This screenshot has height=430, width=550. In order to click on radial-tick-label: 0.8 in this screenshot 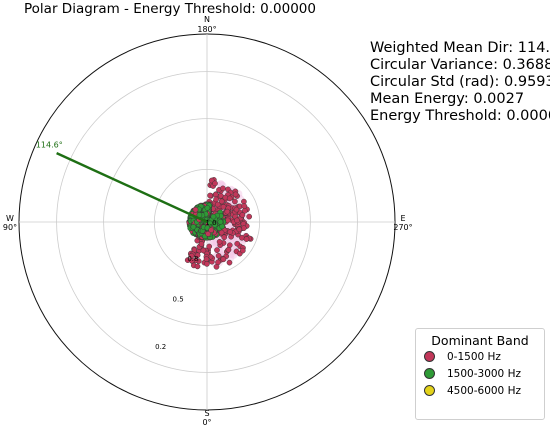, I will do `click(192, 259)`.